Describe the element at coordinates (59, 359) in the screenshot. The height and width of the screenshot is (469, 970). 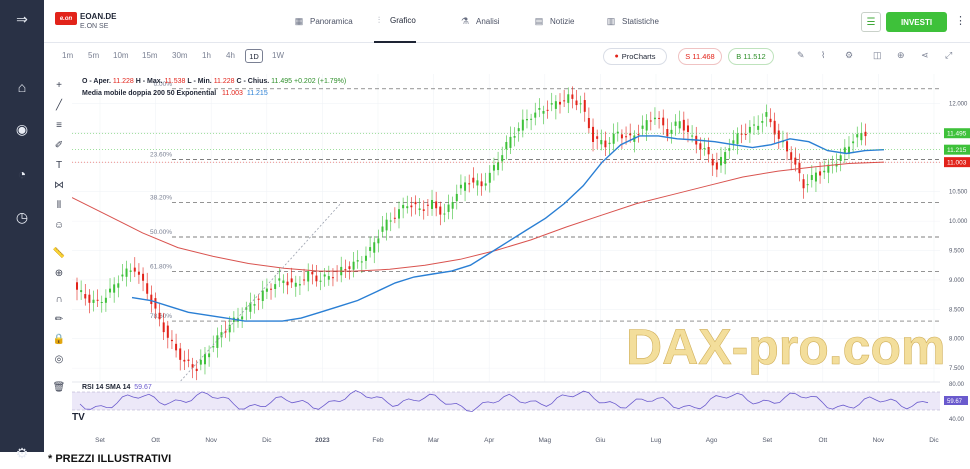
I see `visibility-icon: ◎` at that location.